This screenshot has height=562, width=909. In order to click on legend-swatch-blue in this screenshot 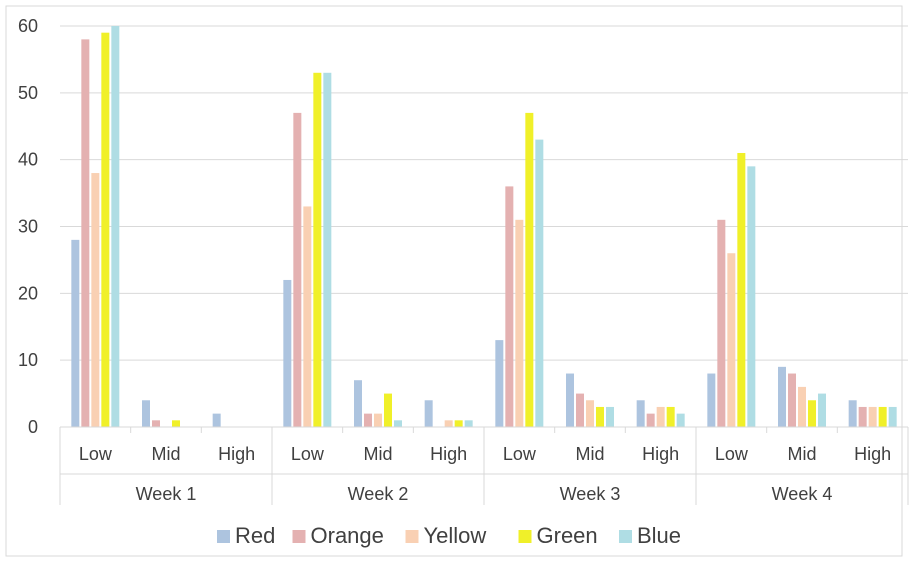, I will do `click(625, 536)`.